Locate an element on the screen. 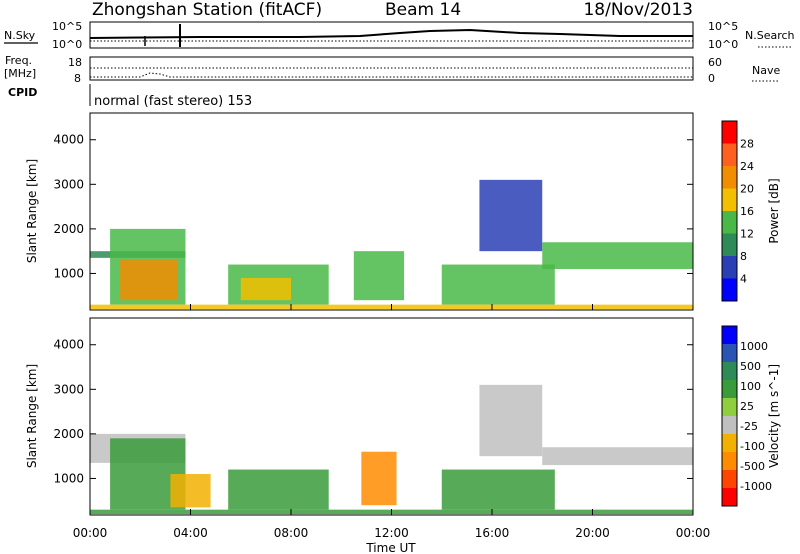 The image size is (800, 554). power-colorbar-tick: 8 is located at coordinates (743, 256).